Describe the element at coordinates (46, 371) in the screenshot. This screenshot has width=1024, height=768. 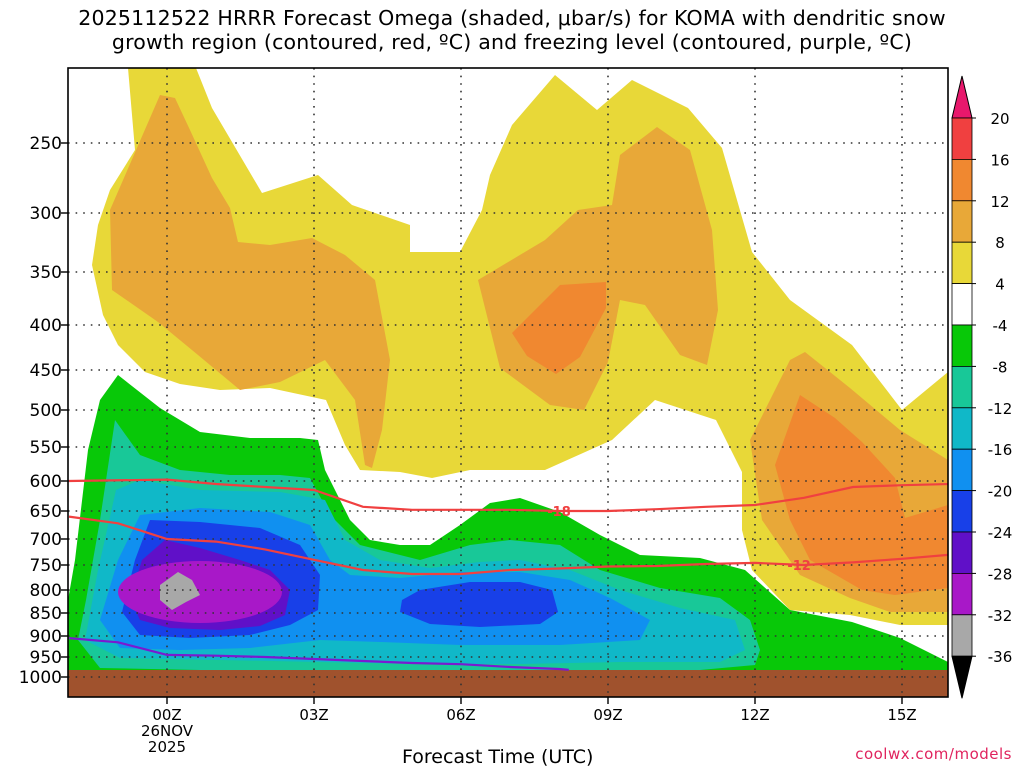
I see `y-tick-label-450: 450` at that location.